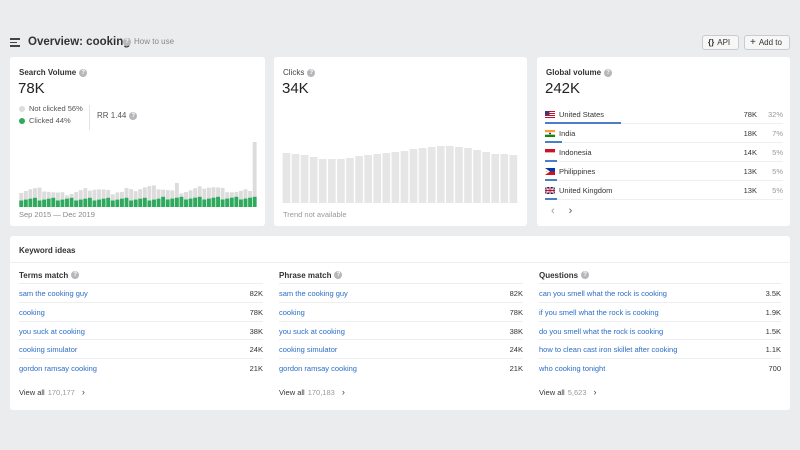 The height and width of the screenshot is (450, 800). I want to click on view-all-link: View all 170,177 ›, so click(52, 392).